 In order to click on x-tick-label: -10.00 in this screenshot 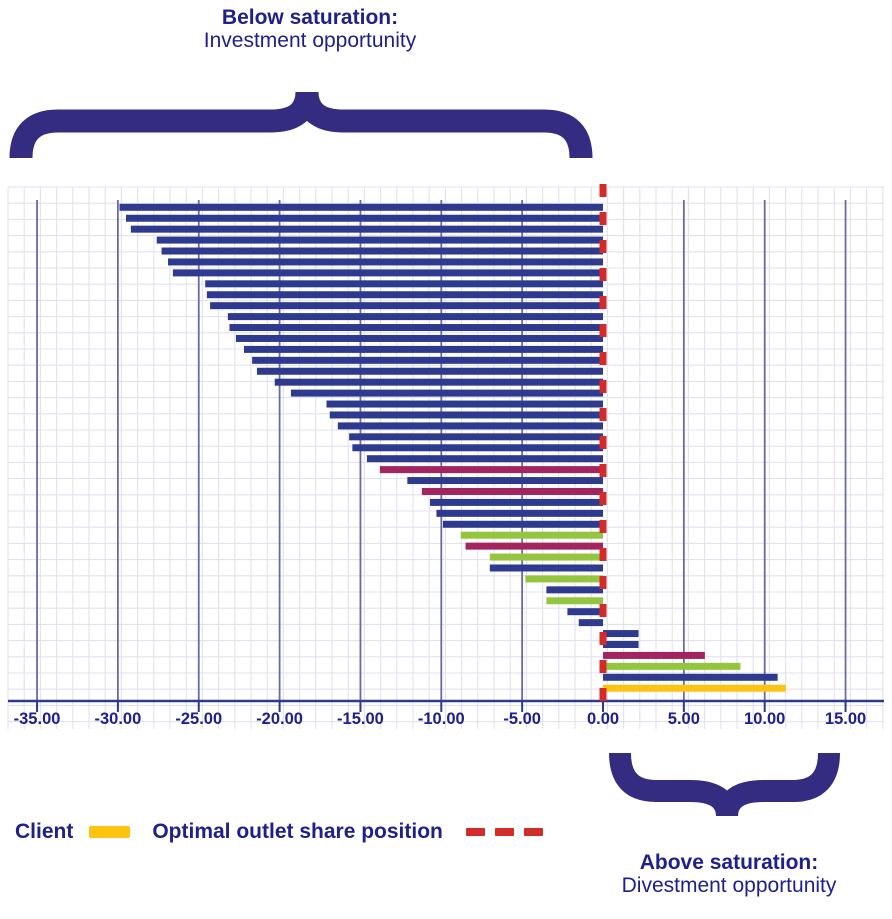, I will do `click(441, 719)`.